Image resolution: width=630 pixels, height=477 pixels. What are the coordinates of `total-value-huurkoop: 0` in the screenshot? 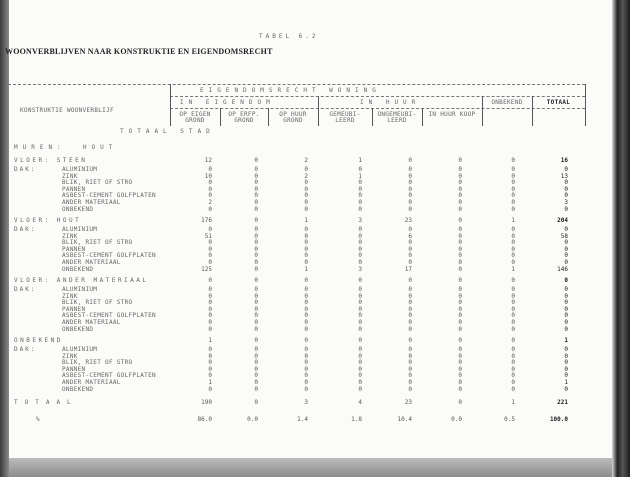 It's located at (460, 402).